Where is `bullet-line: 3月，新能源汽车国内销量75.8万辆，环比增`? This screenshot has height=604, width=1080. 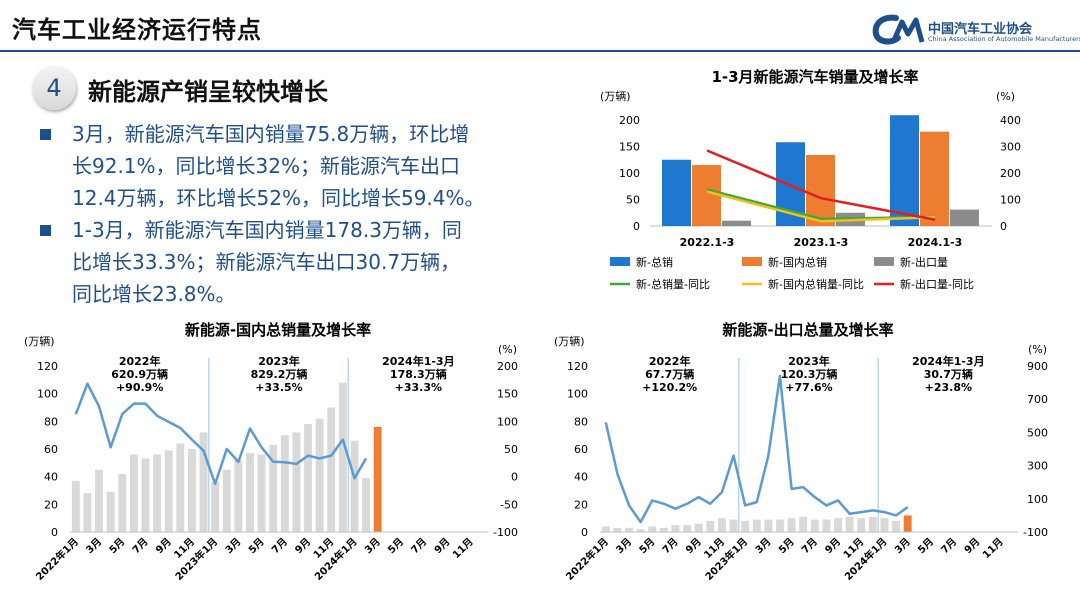 bullet-line: 3月，新能源汽车国内销量75.8万辆，环比增 is located at coordinates (271, 134).